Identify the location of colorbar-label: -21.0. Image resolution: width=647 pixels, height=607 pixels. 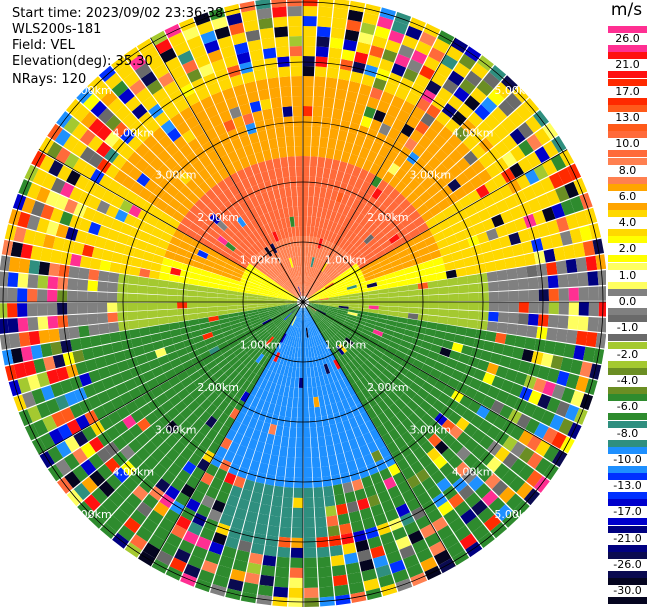
(627, 538).